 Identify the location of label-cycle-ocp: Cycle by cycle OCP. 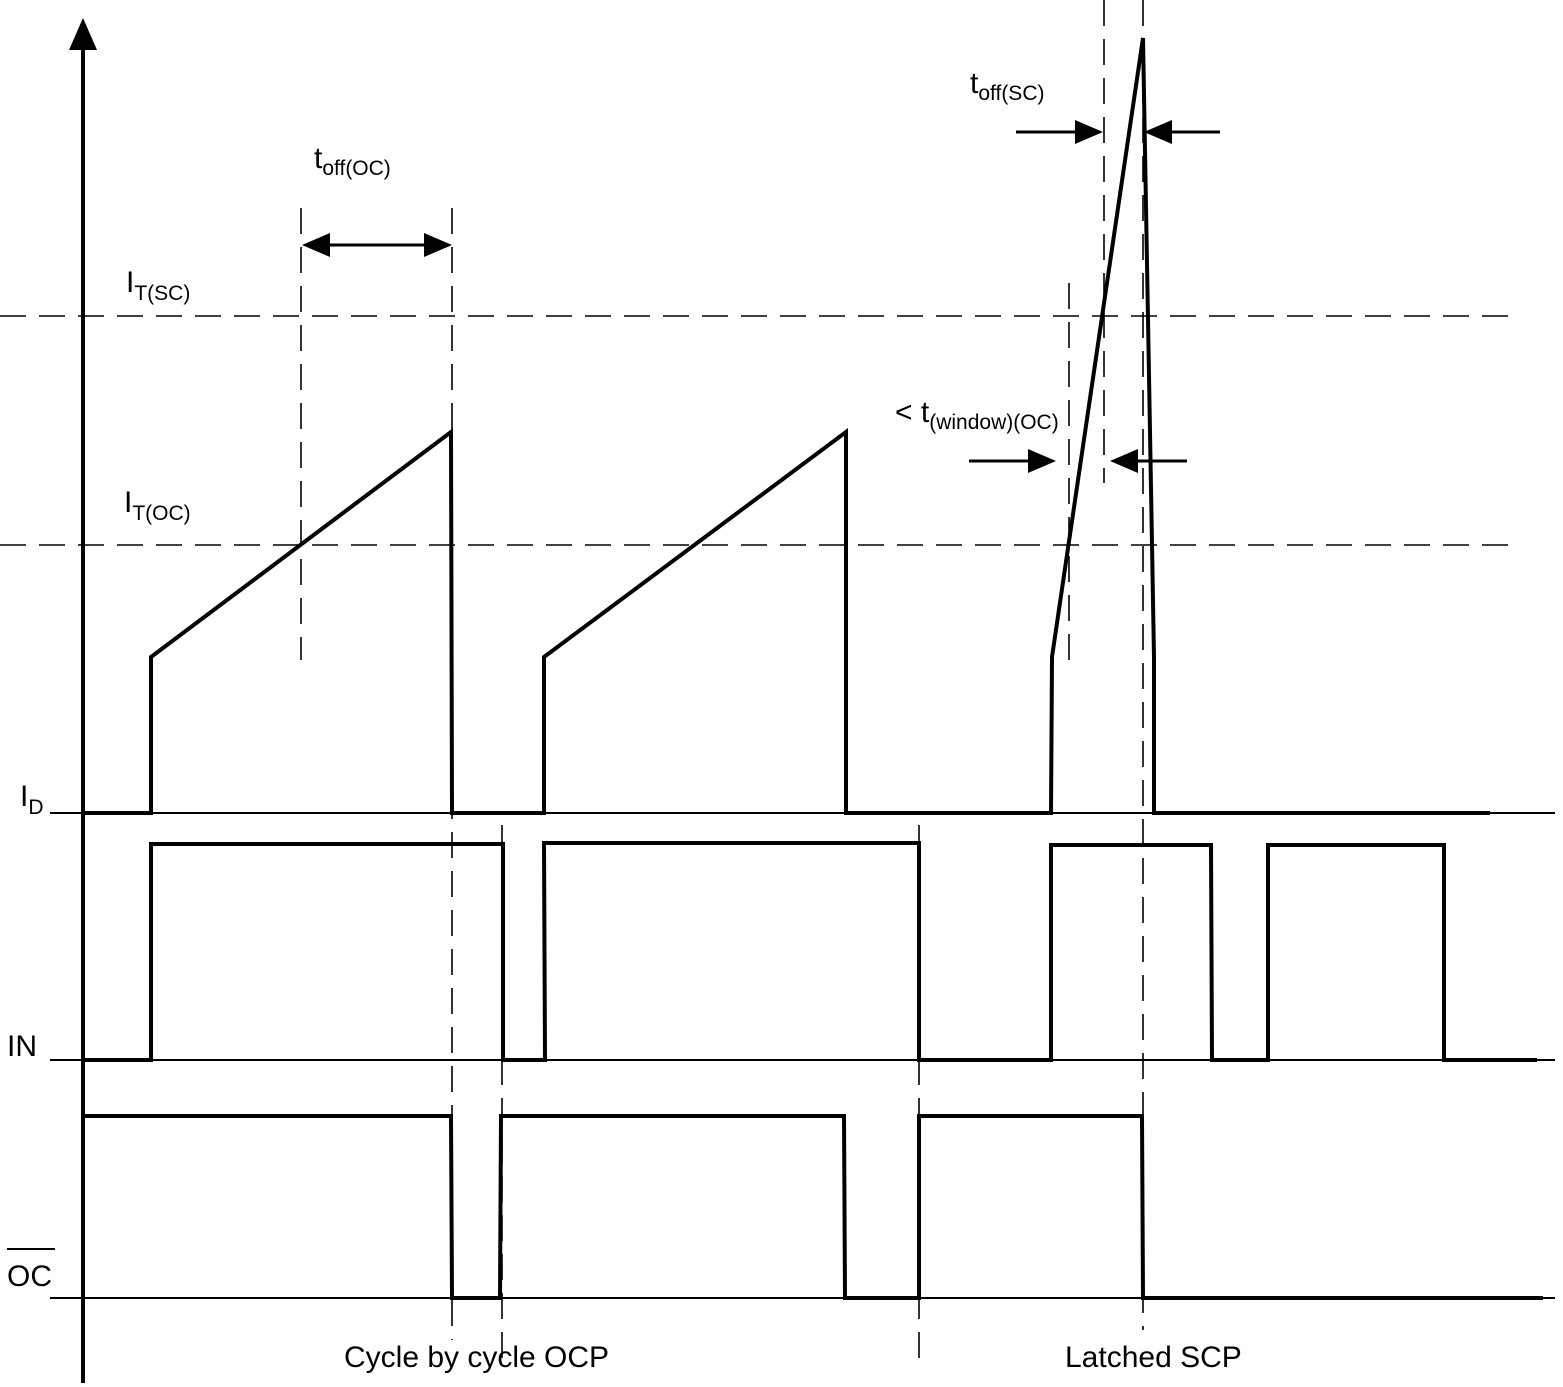
(476, 1357).